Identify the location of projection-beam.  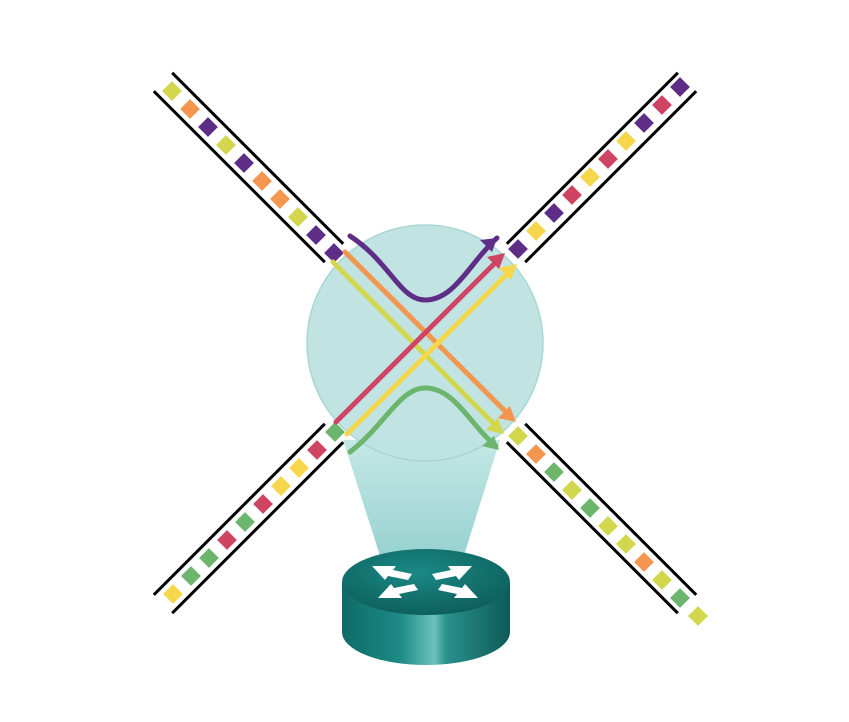
(421, 501).